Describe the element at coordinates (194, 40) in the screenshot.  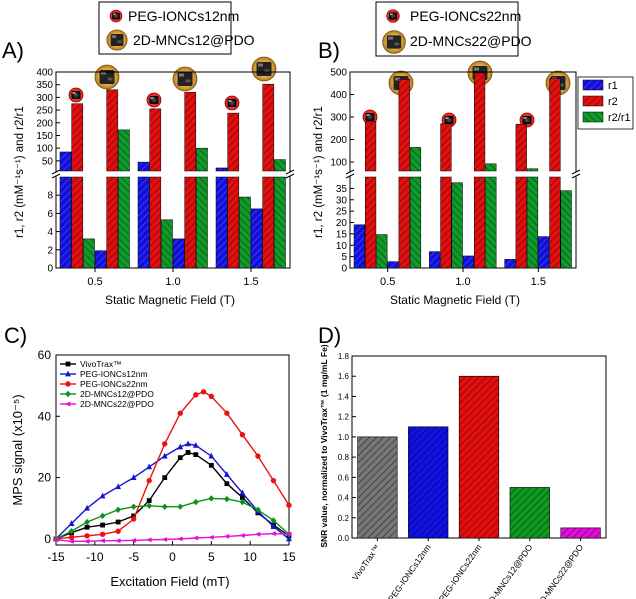
I see `legend-a-label-2: 2D-MNCs12@PDO` at that location.